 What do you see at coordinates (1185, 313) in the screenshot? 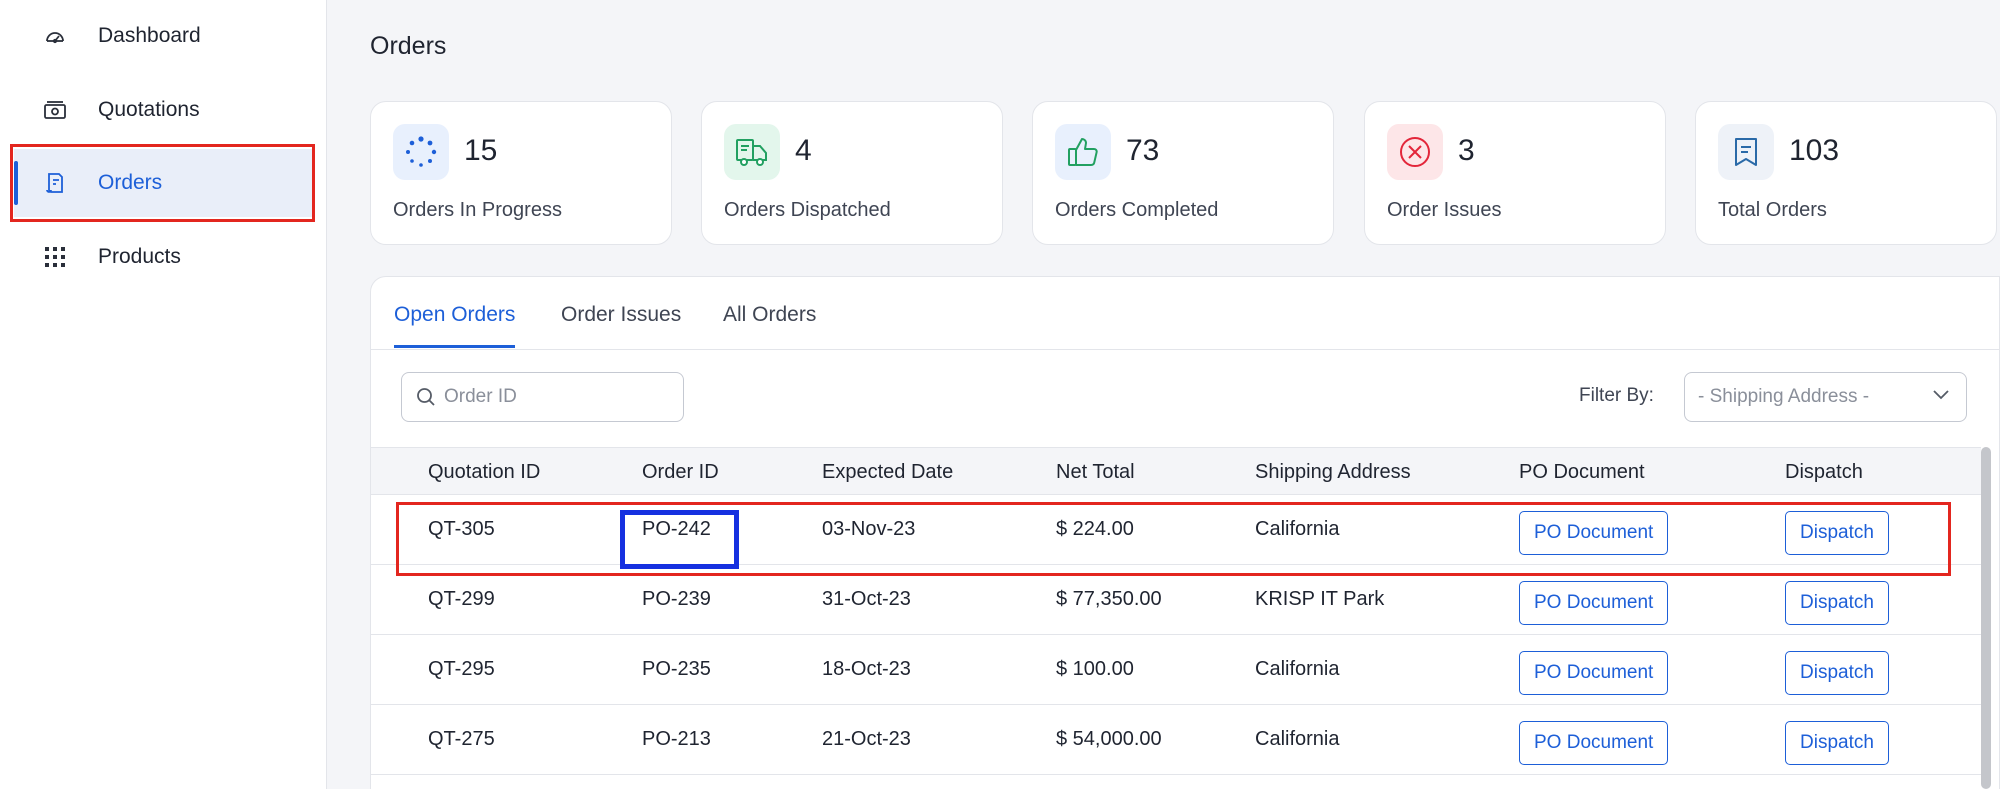
I see `order-tabs: Open Orders Order Issues All Orders` at bounding box center [1185, 313].